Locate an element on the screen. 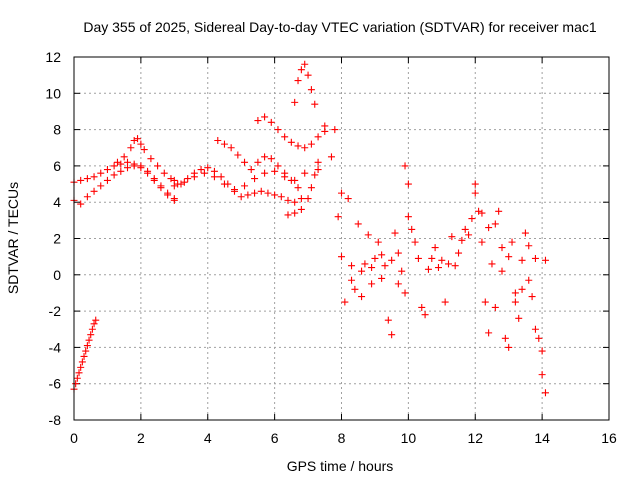  y-tick-label: 10 is located at coordinates (53, 93).